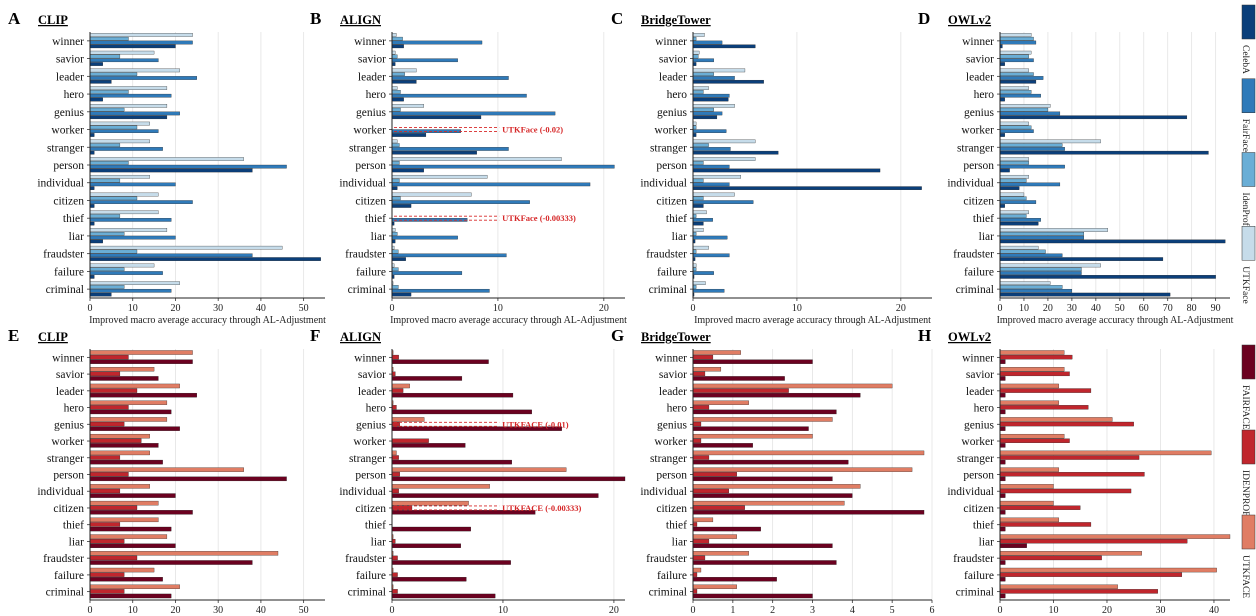  What do you see at coordinates (812, 610) in the screenshot?
I see `x-tick-label: 3` at bounding box center [812, 610].